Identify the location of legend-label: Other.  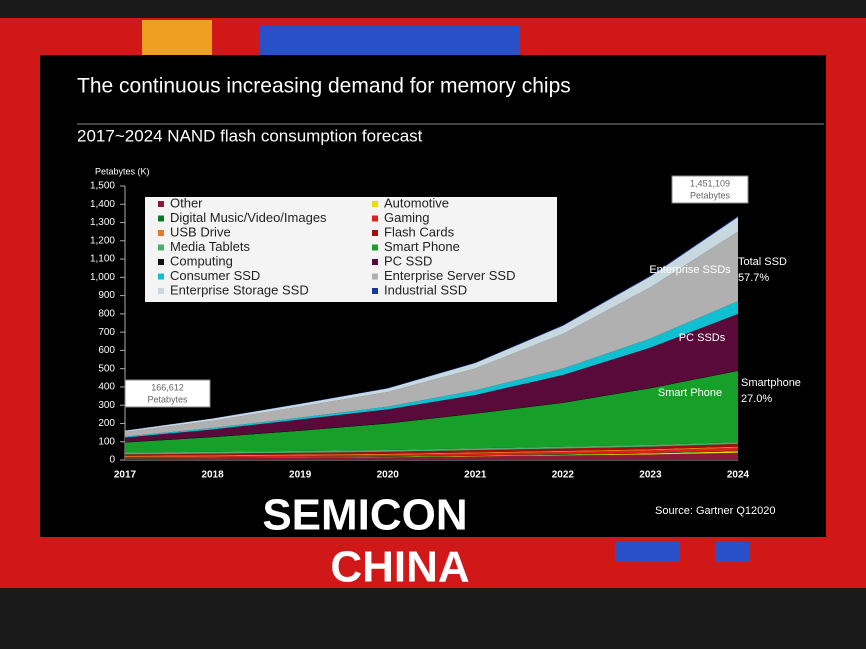
(186, 202).